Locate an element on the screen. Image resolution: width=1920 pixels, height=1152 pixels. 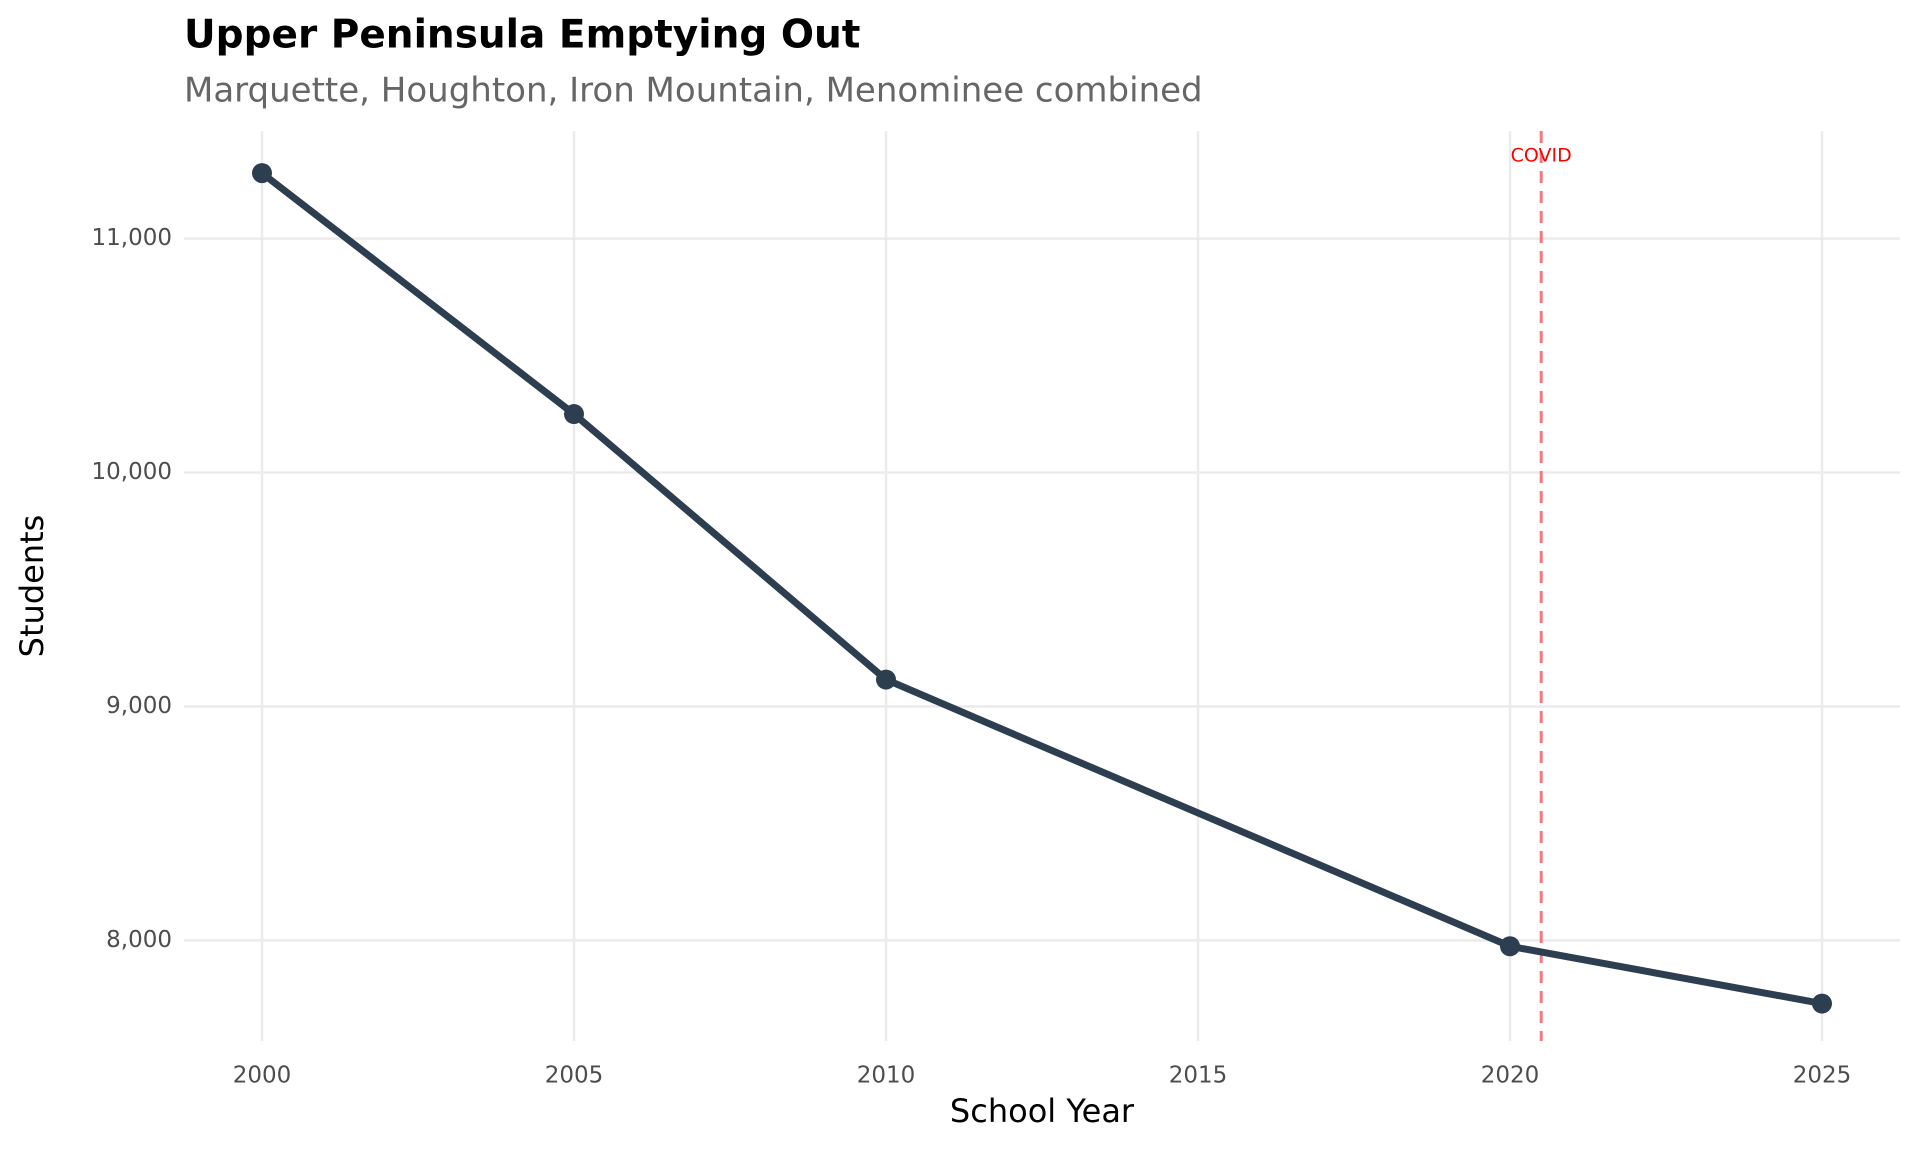
chart-title: Upper Peninsula Emptying Out is located at coordinates (522, 35).